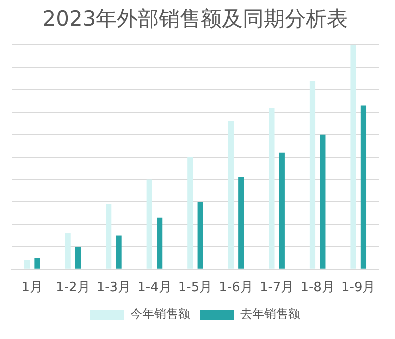 Image resolution: width=395 pixels, height=339 pixels. What do you see at coordinates (195, 288) in the screenshot?
I see `x-tick-label: 1-5月` at bounding box center [195, 288].